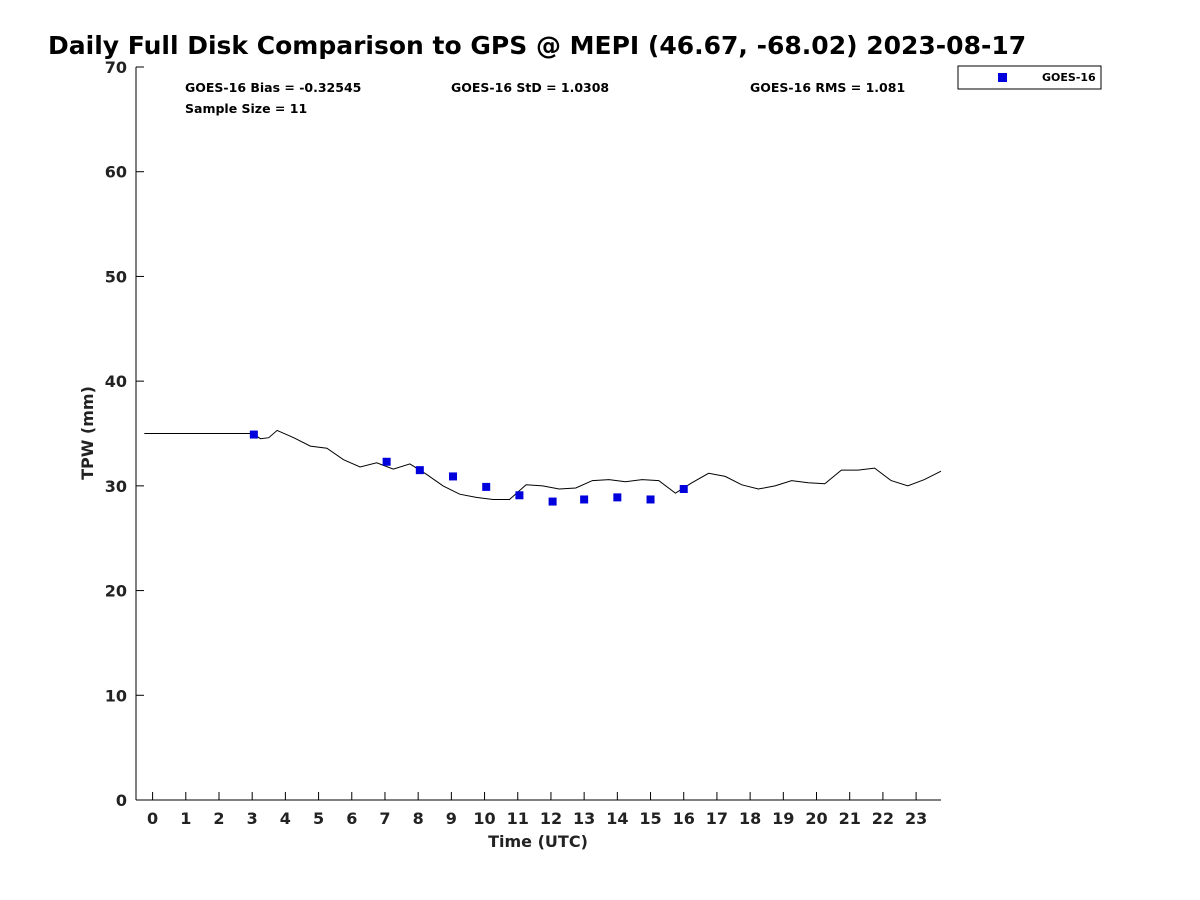  What do you see at coordinates (883, 818) in the screenshot?
I see `x-tick-label: 22` at bounding box center [883, 818].